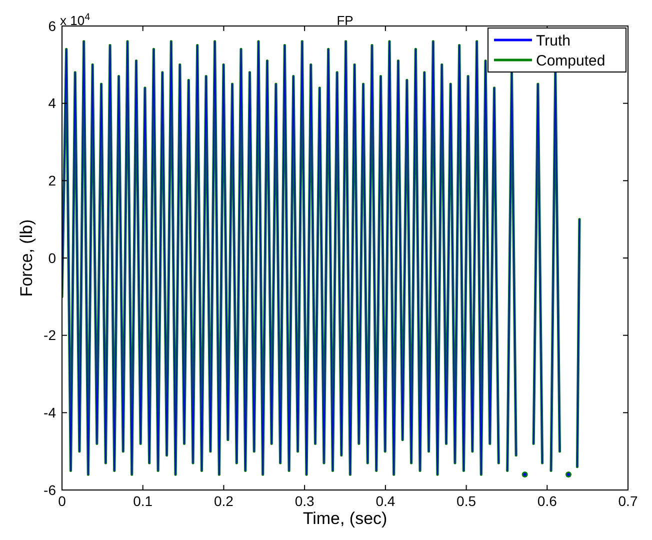  I want to click on x-tick-label: 0.3, so click(304, 501).